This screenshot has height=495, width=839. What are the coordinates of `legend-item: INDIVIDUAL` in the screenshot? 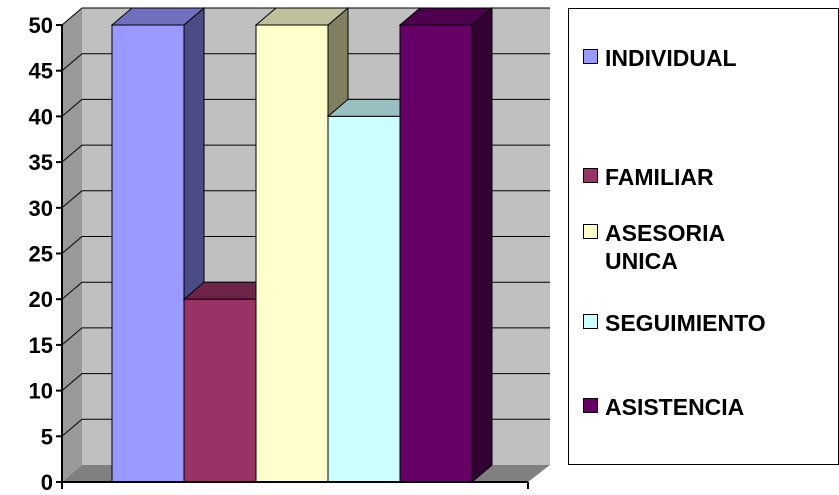 It's located at (689, 58).